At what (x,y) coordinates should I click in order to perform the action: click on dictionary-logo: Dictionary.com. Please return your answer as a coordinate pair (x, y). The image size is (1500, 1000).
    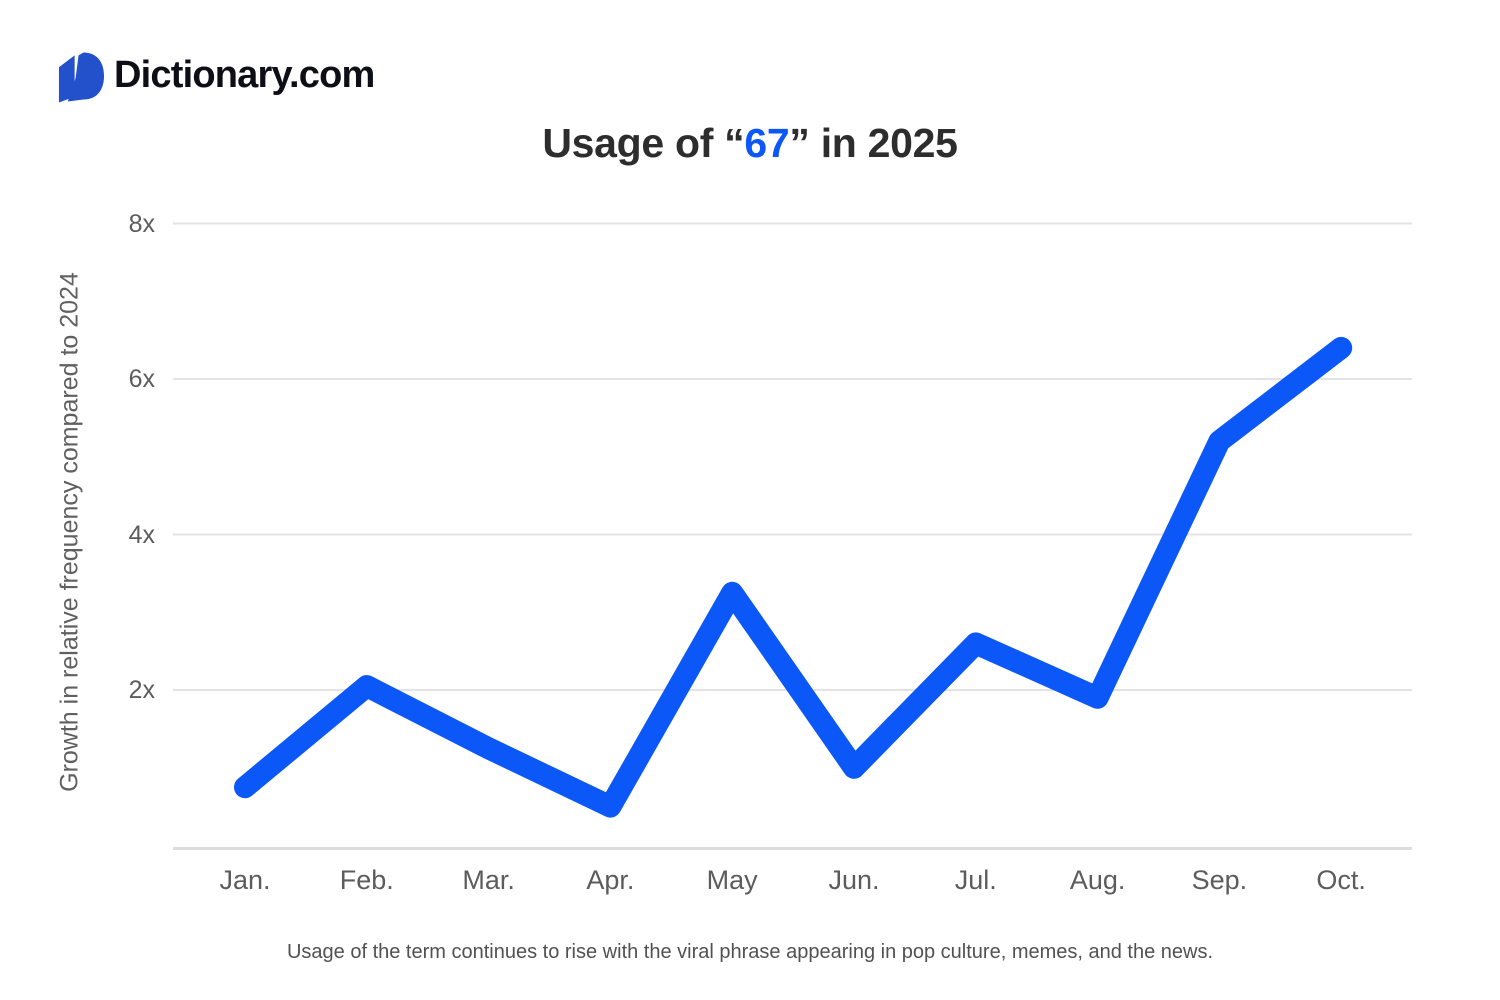
    Looking at the image, I should click on (215, 76).